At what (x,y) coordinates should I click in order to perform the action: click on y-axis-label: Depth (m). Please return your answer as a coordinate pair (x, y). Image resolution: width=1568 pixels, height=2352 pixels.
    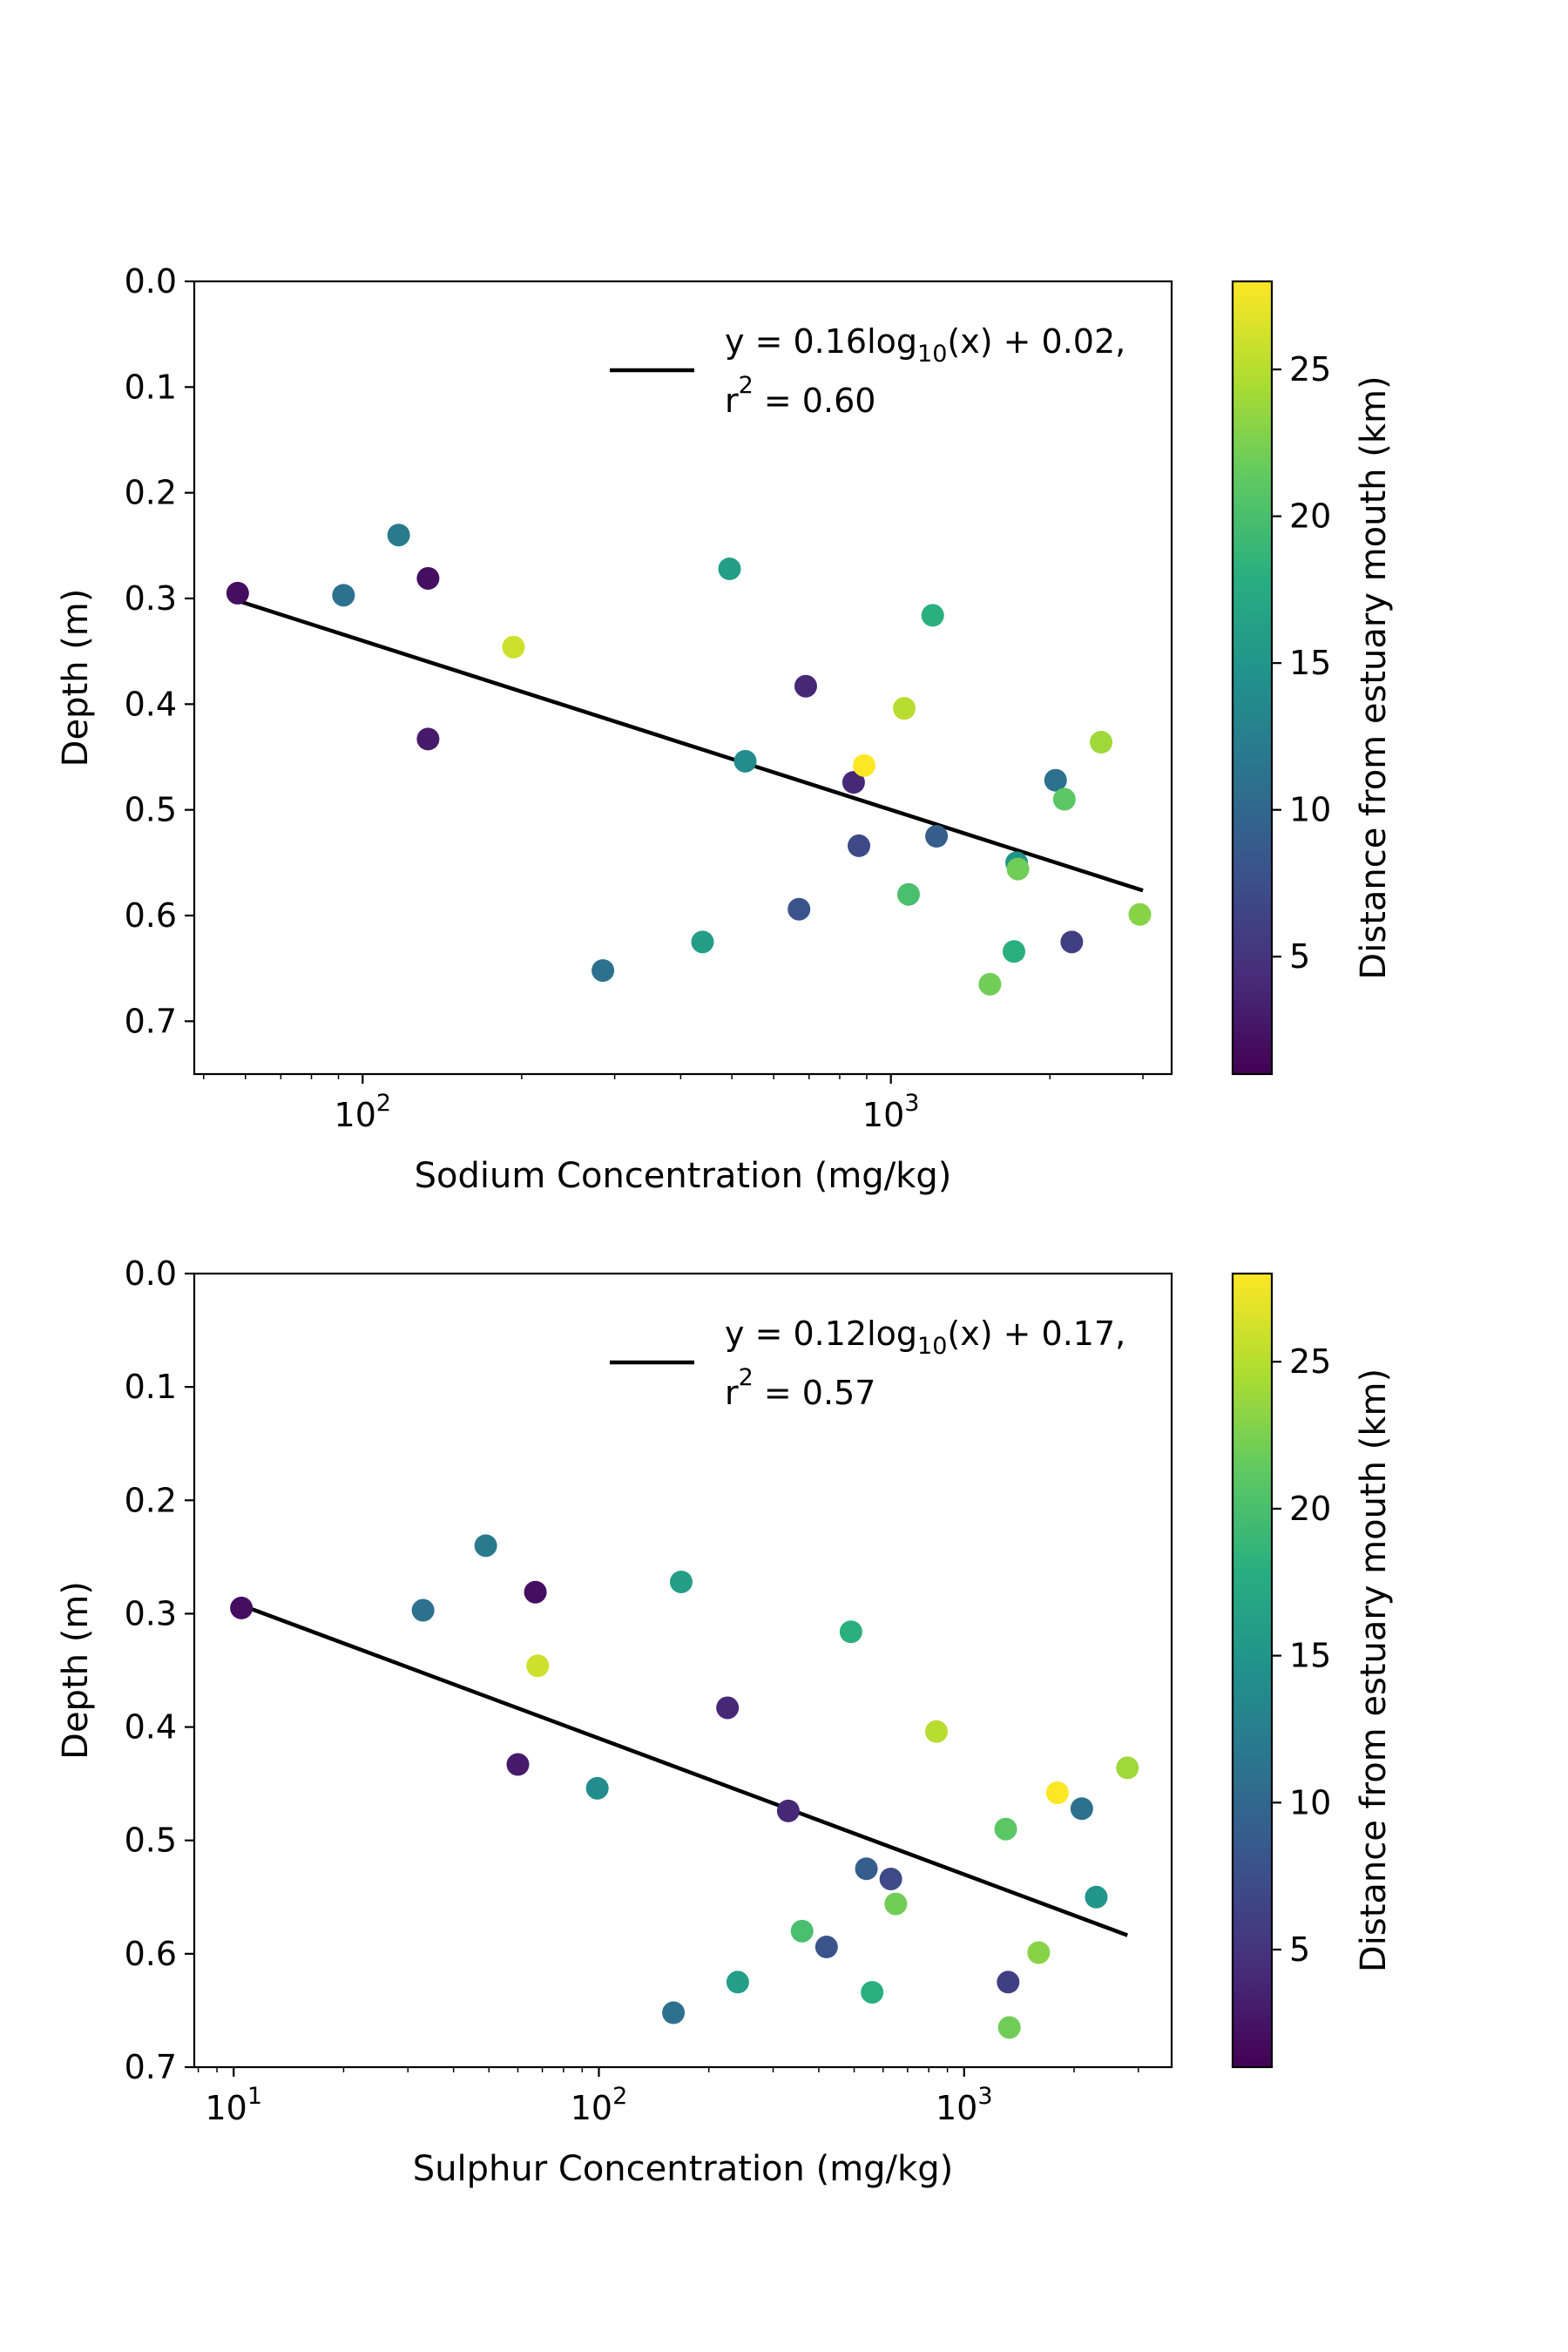
    Looking at the image, I should click on (76, 678).